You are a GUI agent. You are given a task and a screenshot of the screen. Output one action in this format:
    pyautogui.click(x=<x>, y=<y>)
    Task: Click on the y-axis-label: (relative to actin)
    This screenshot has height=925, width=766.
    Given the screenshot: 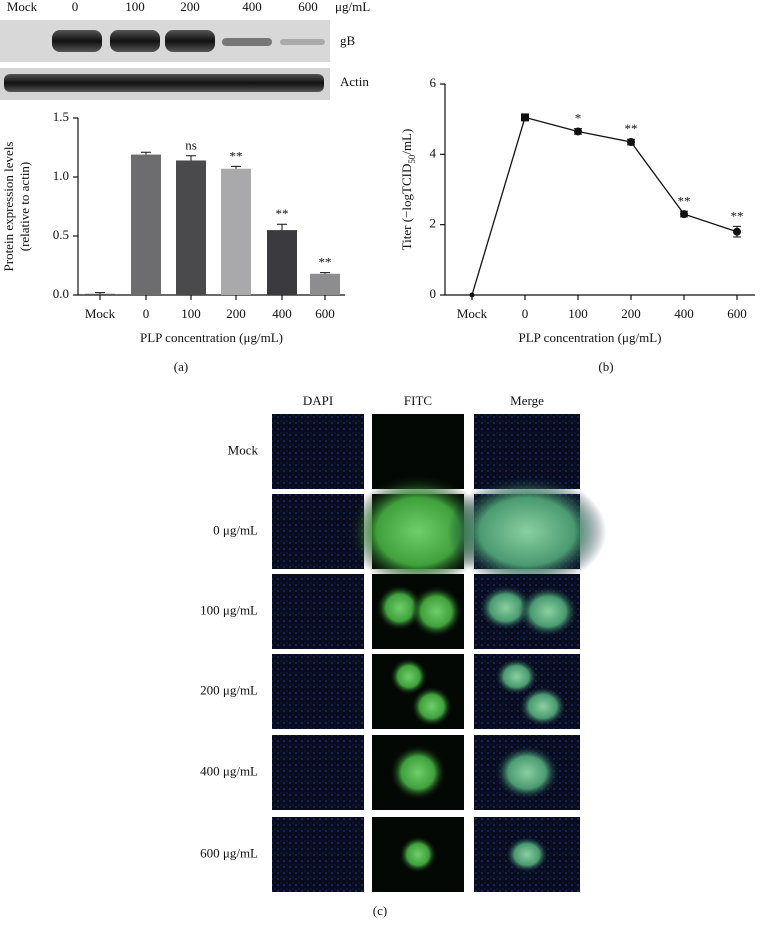 What is the action you would take?
    pyautogui.click(x=24, y=207)
    